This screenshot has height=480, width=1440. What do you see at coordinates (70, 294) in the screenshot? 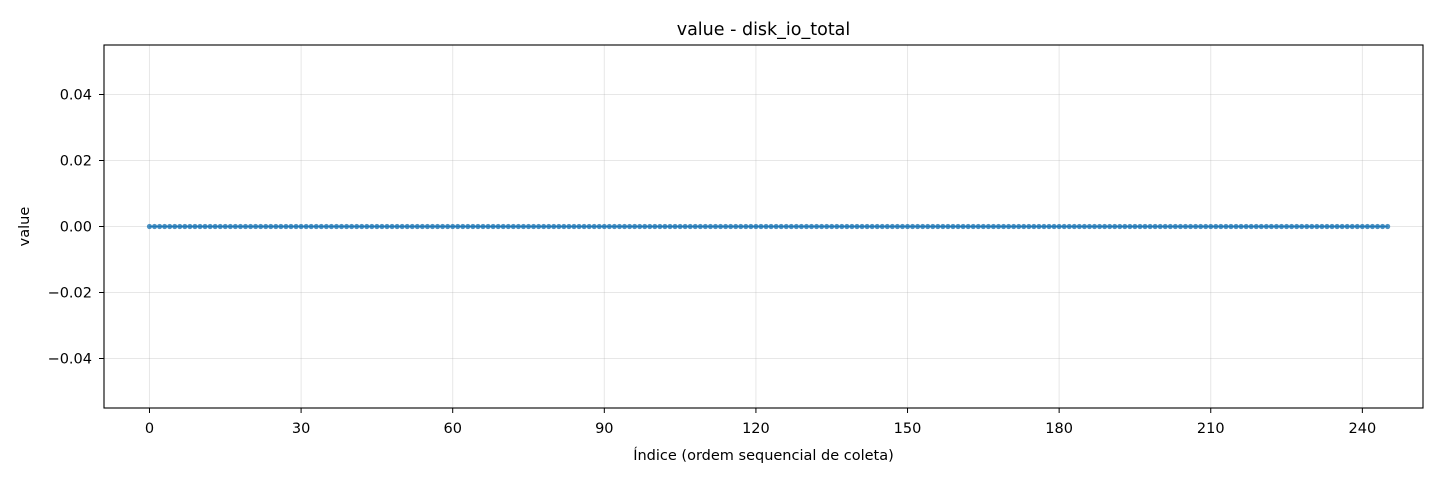
I see `y-tick-label: −0.02` at bounding box center [70, 294].